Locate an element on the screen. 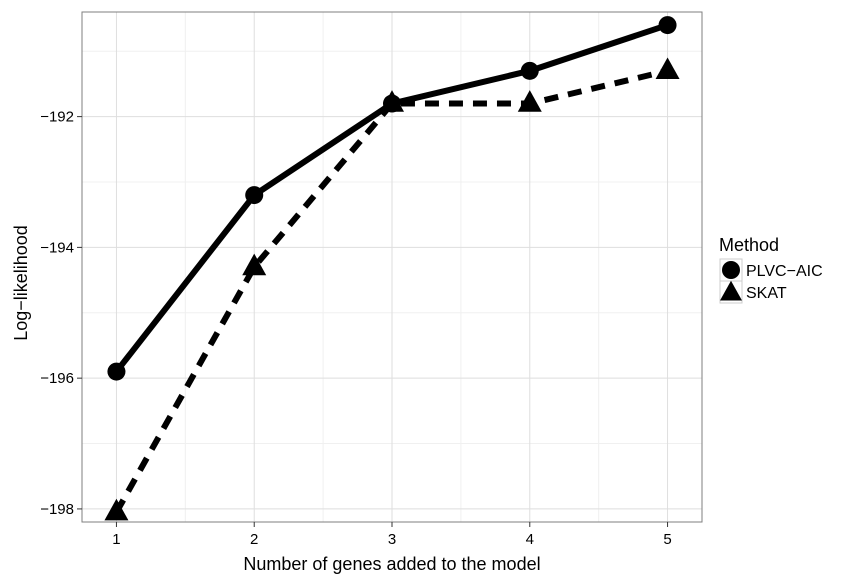  legend-item: PLVC−AIC is located at coordinates (771, 270).